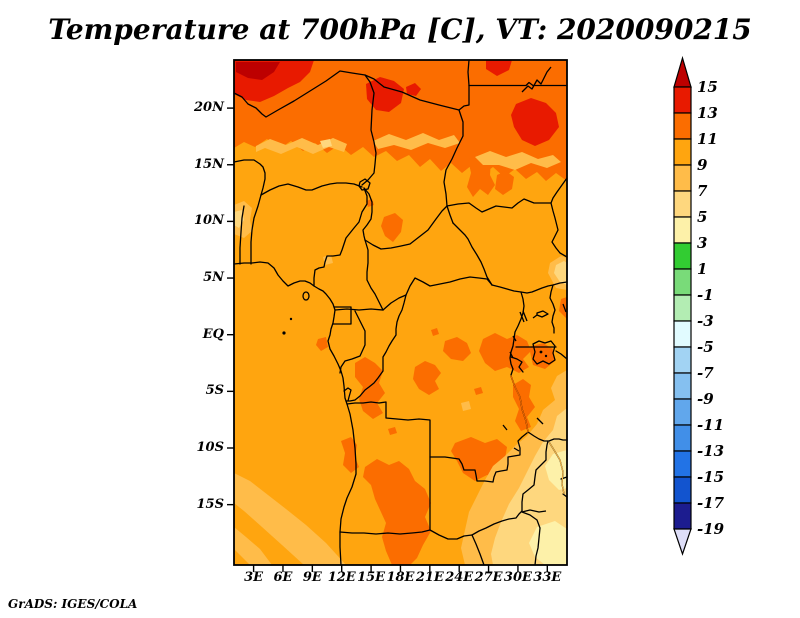 The height and width of the screenshot is (618, 800). Describe the element at coordinates (400, 577) in the screenshot. I see `lon-tick-label: 18E` at that location.